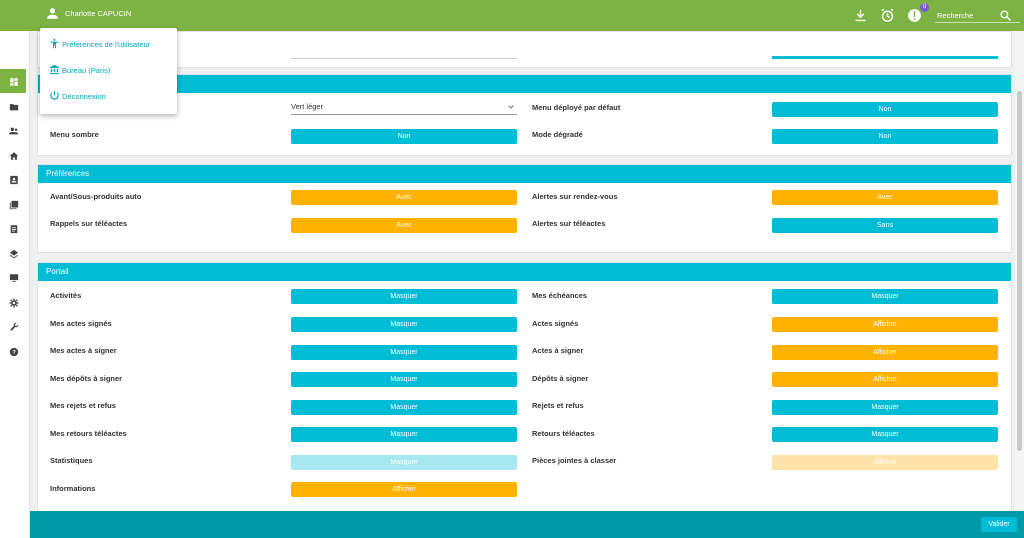  I want to click on label-alertes-rdv: Alertes sur rendez-vous, so click(575, 196).